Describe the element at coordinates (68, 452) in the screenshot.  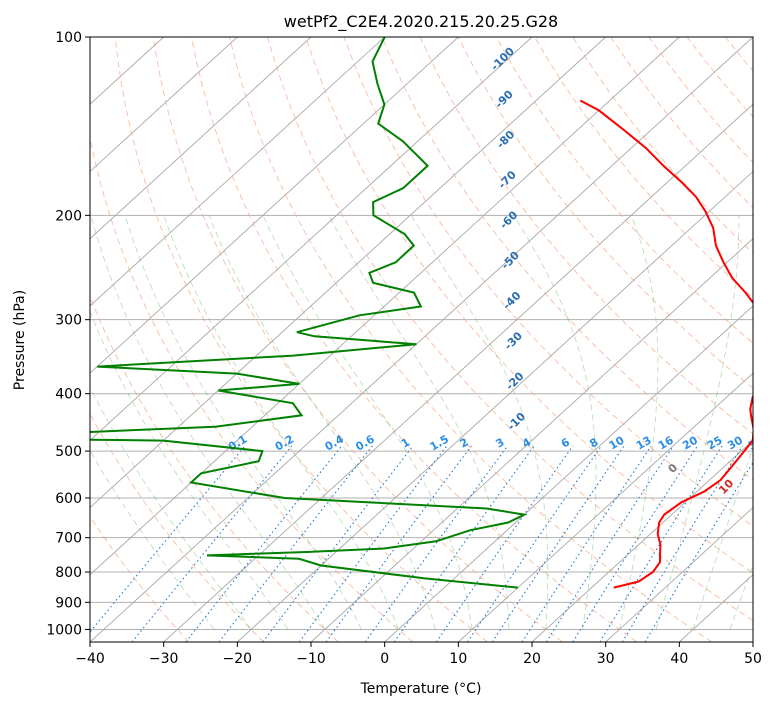
I see `y-tick-label: 500` at that location.